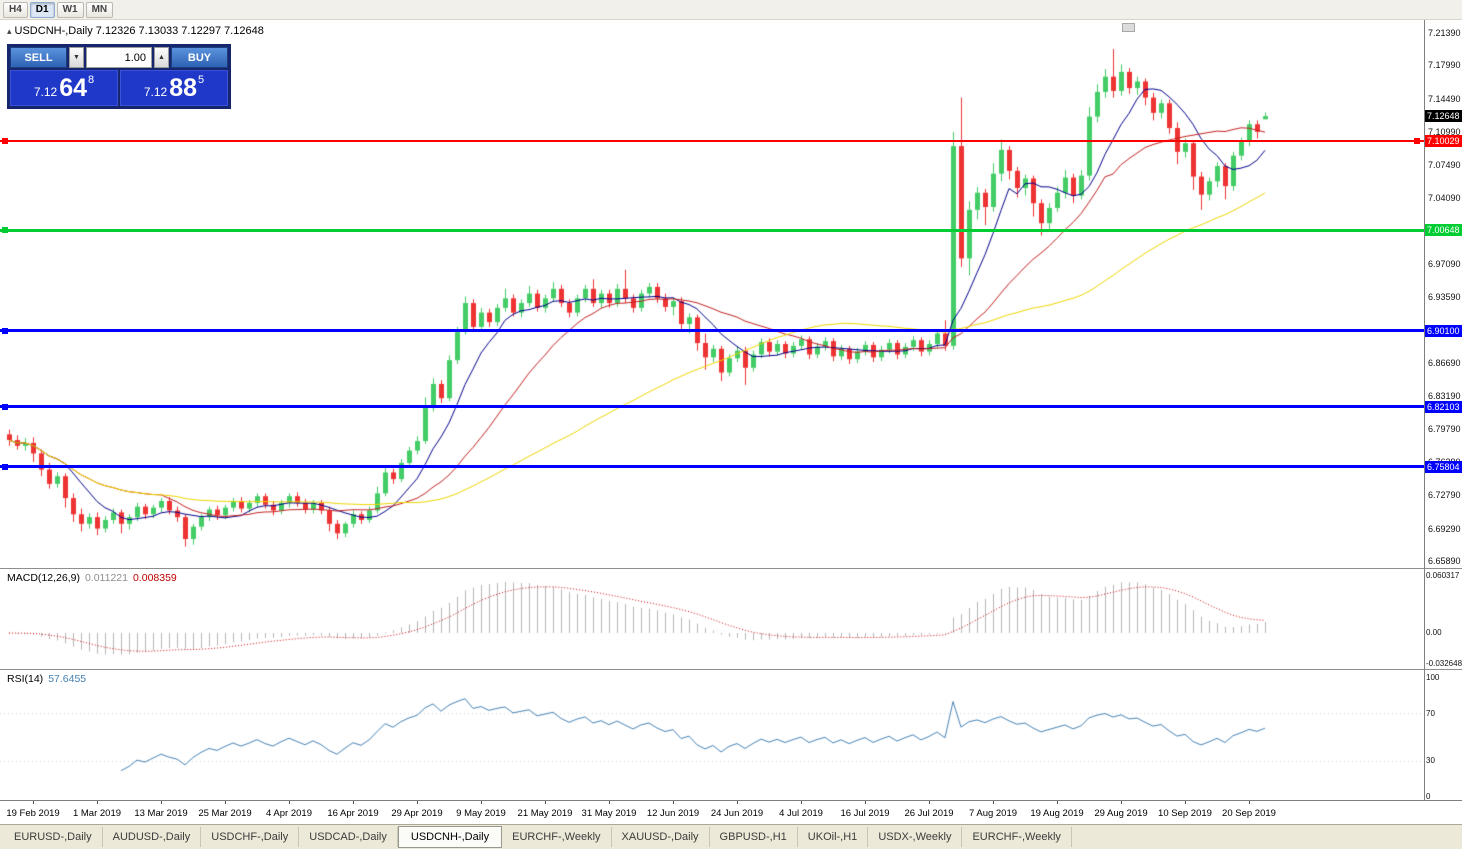  What do you see at coordinates (1128, 27) in the screenshot?
I see `chart-shift-marker` at bounding box center [1128, 27].